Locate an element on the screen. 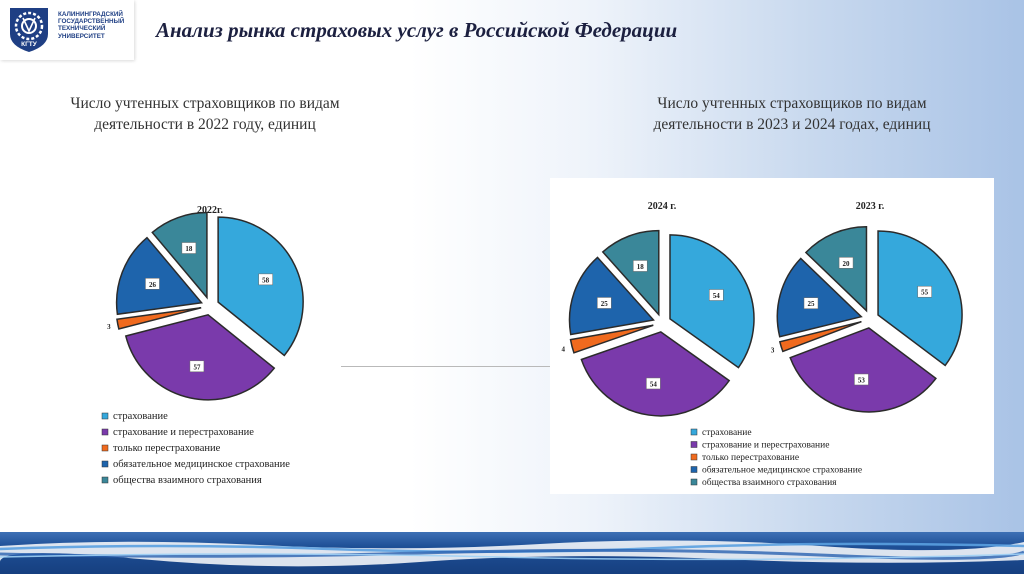 The height and width of the screenshot is (574, 1024). data-label: 57 is located at coordinates (197, 367).